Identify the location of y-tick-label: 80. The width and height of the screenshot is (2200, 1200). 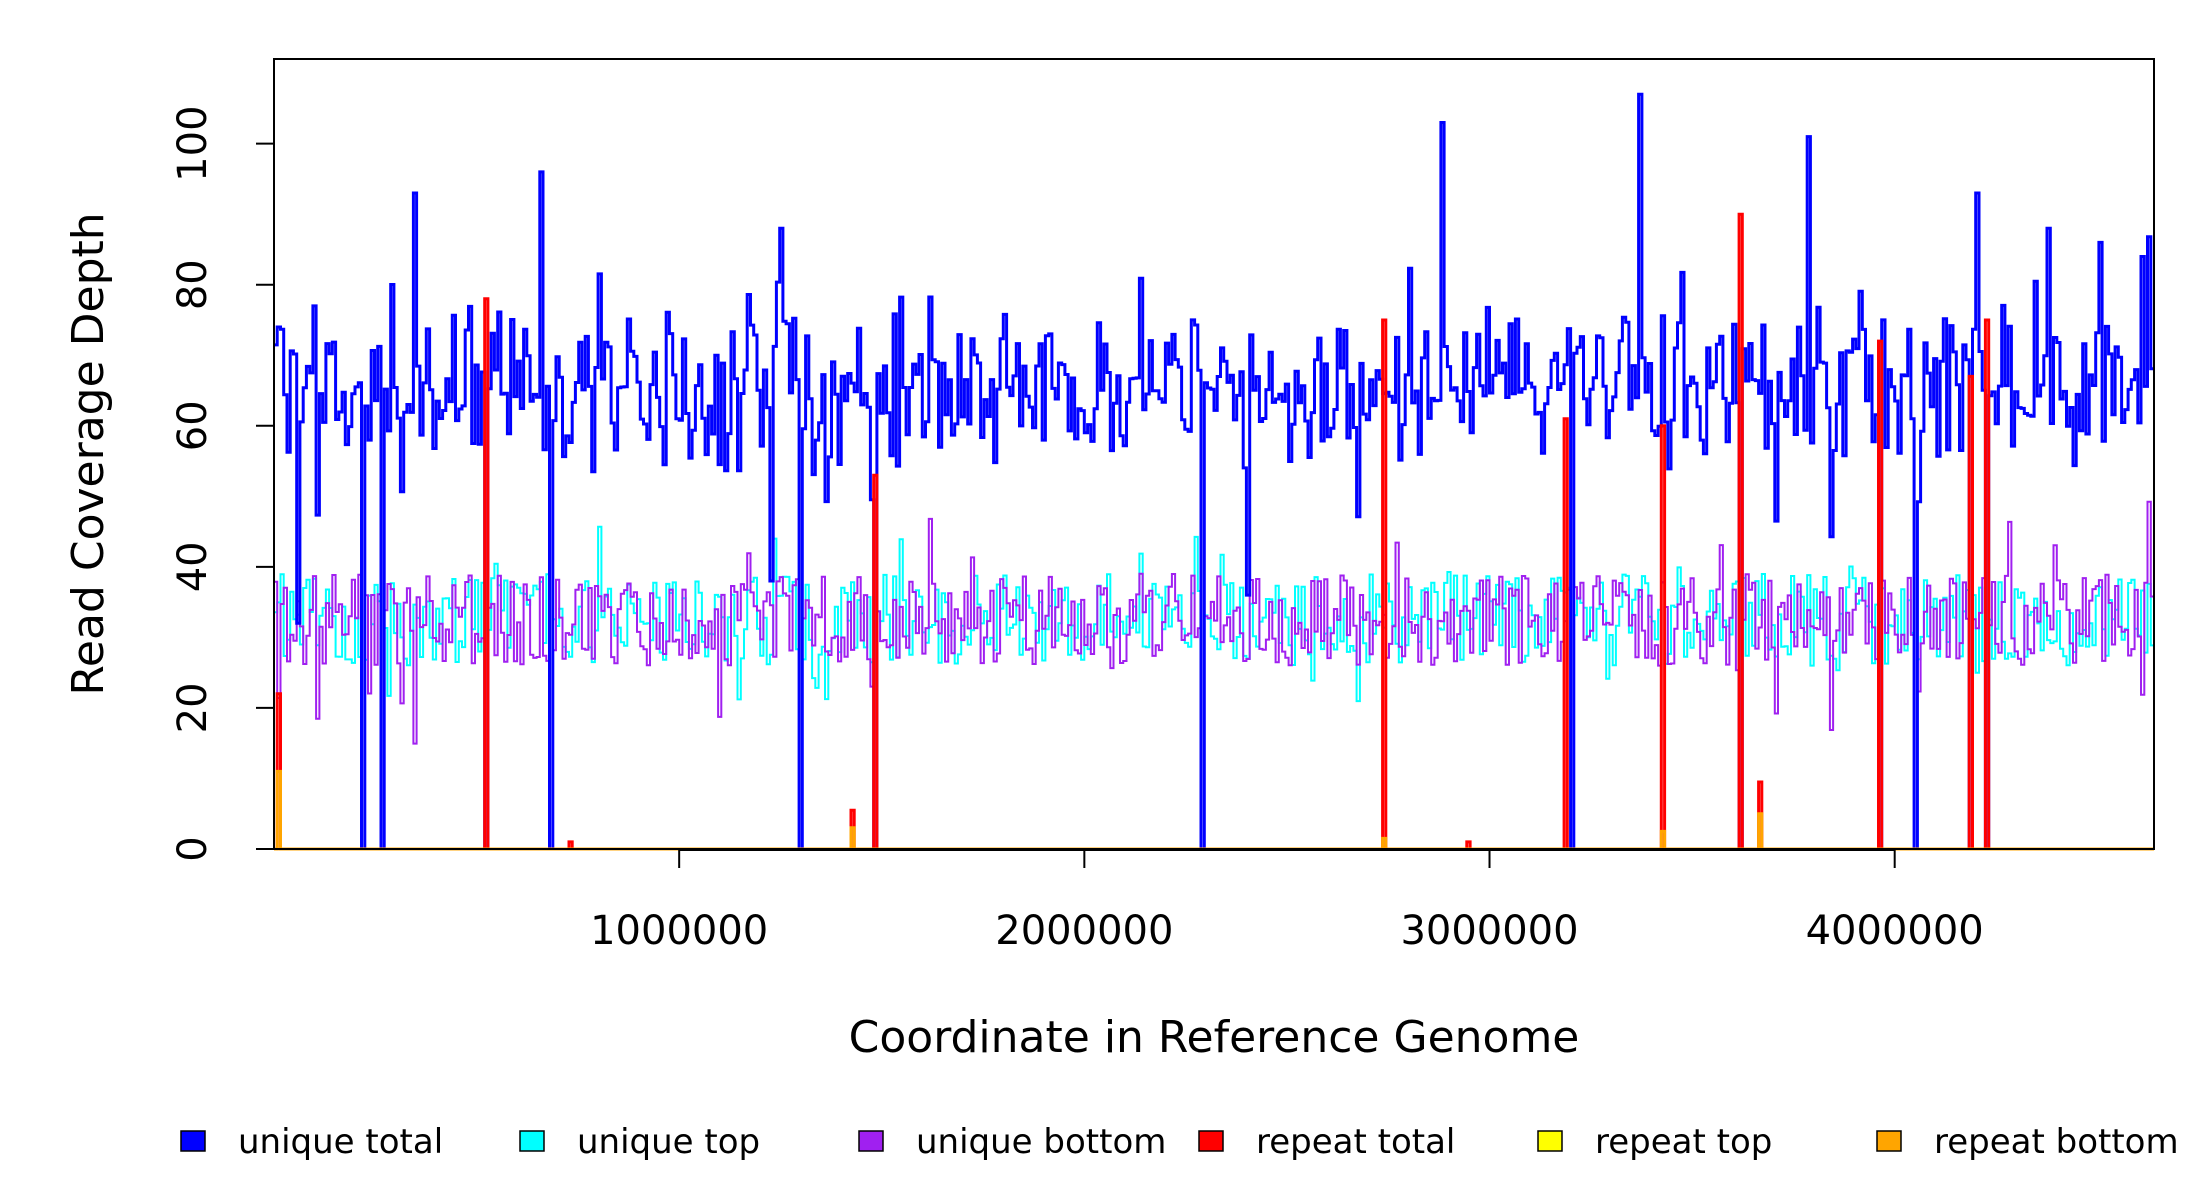
(193, 284).